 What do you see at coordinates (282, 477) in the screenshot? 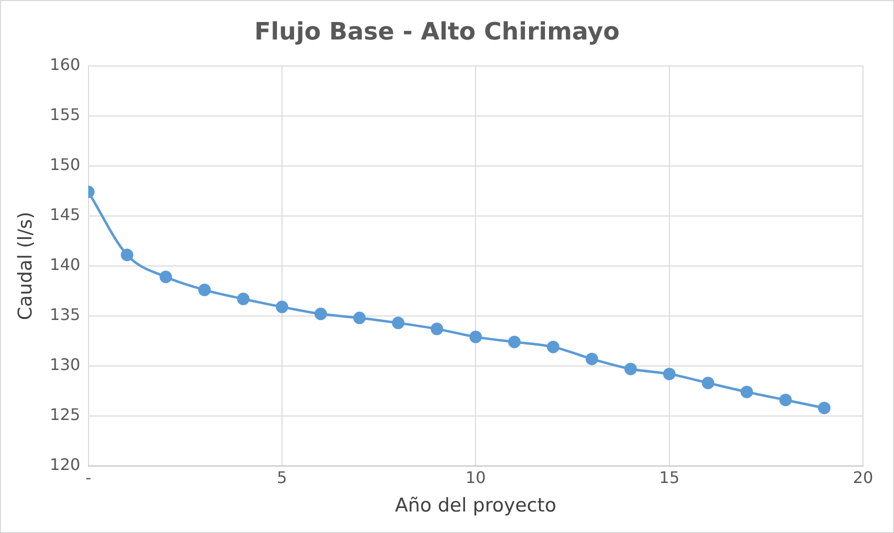
I see `x-tick-label: 5` at bounding box center [282, 477].